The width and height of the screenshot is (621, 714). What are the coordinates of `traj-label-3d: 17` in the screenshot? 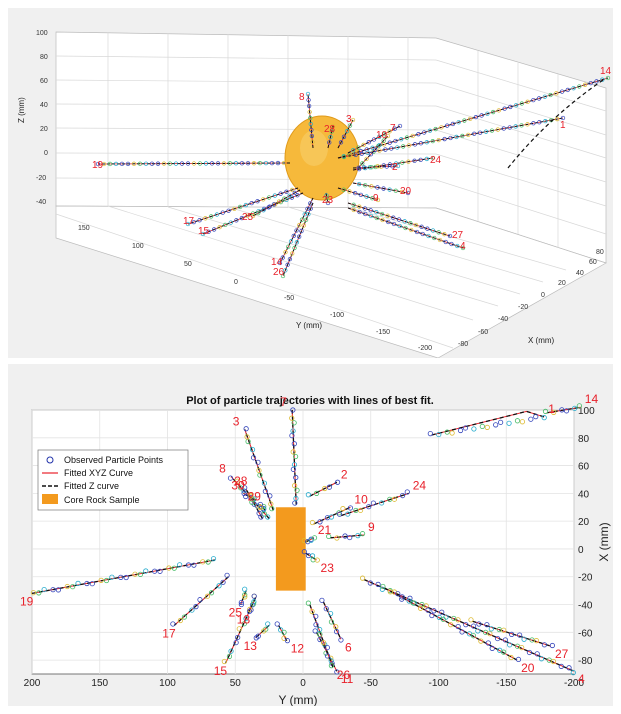 It's located at (189, 221).